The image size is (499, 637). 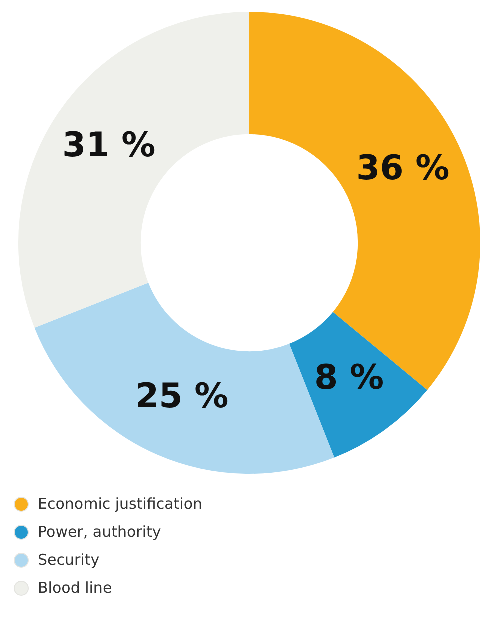 What do you see at coordinates (349, 378) in the screenshot?
I see `data-label: 8 %` at bounding box center [349, 378].